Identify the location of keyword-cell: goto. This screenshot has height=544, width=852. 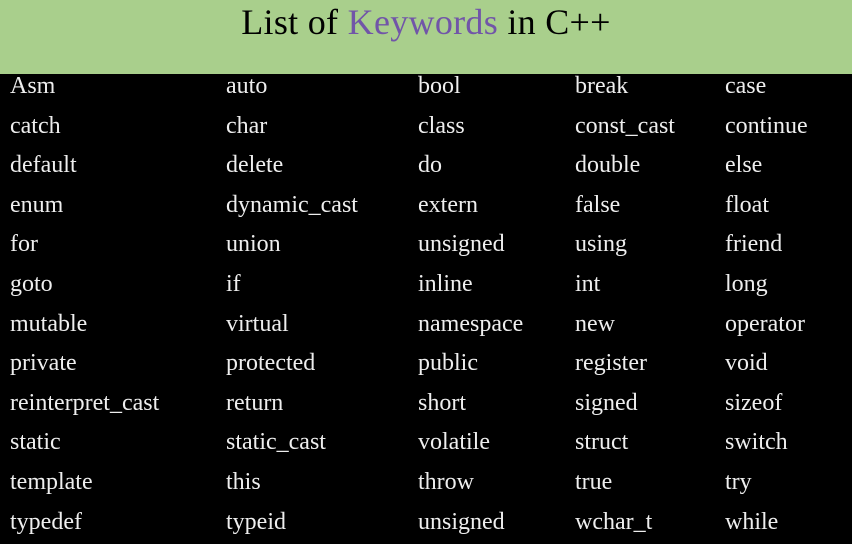
(31, 284).